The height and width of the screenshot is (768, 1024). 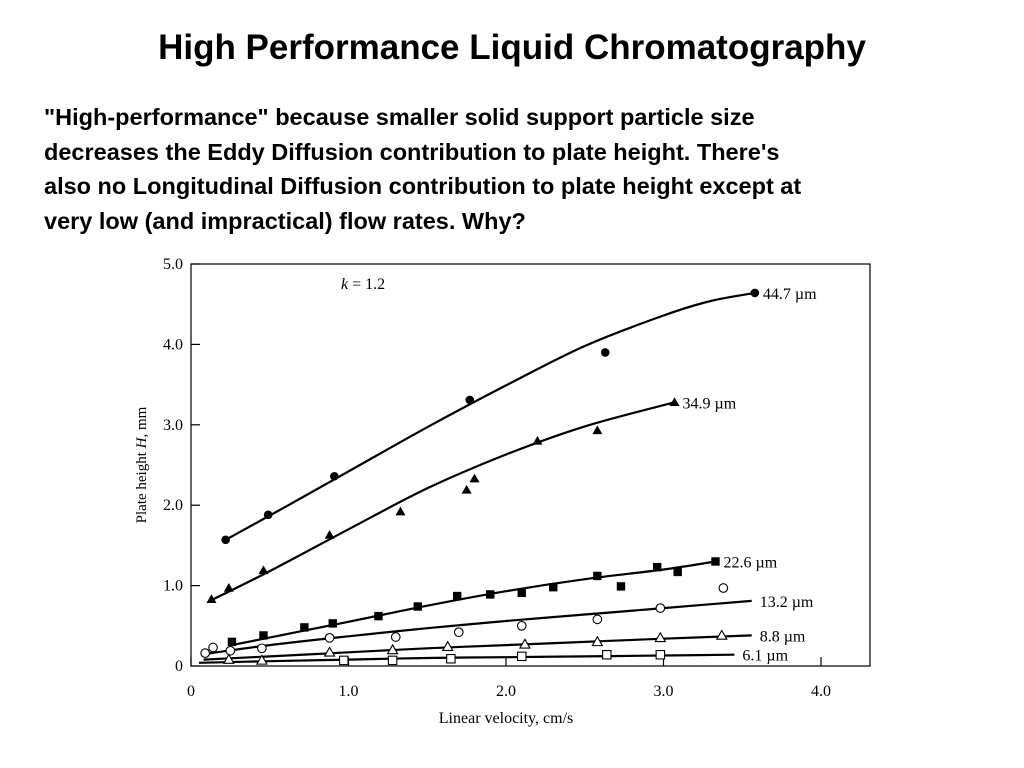 I want to click on marker-s2-p7, so click(x=490, y=594).